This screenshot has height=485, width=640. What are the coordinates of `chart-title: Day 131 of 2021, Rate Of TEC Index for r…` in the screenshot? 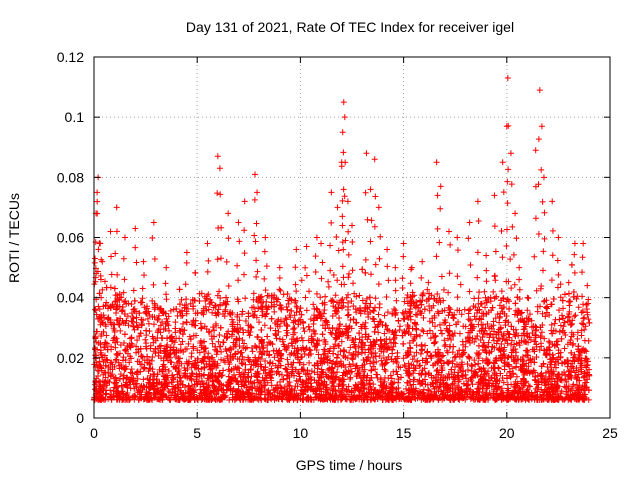 It's located at (350, 27).